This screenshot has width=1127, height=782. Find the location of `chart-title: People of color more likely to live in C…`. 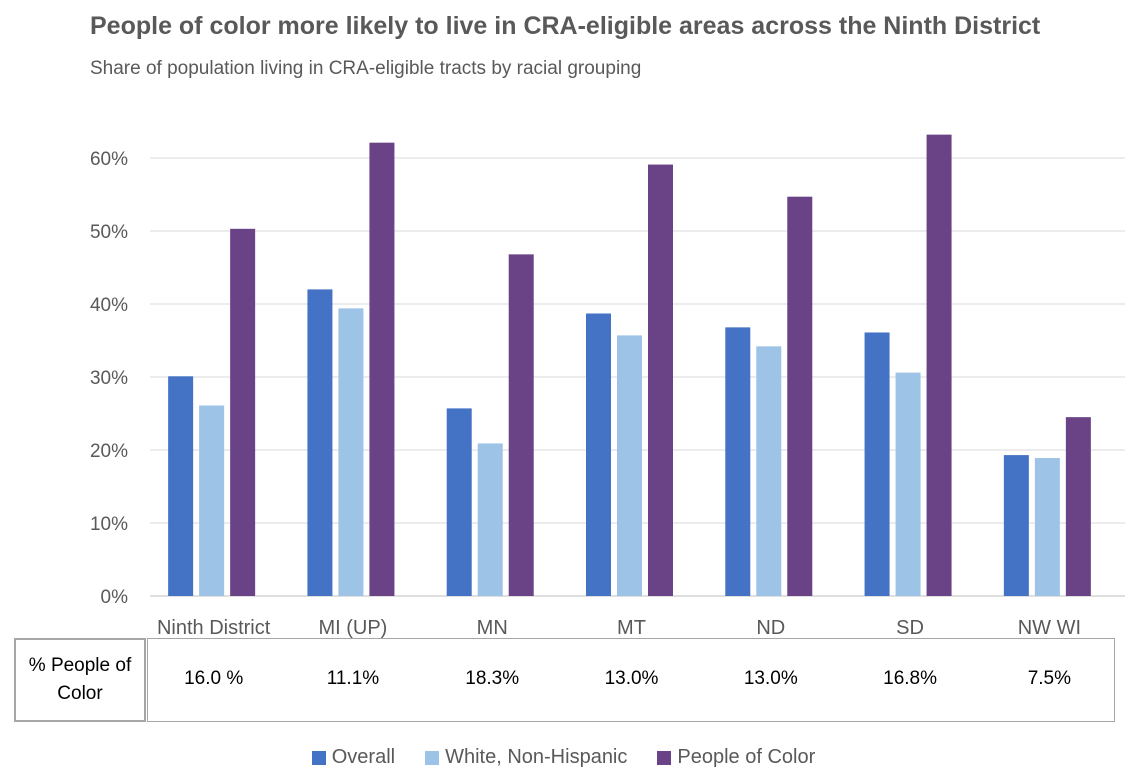

chart-title: People of color more likely to live in C… is located at coordinates (565, 26).